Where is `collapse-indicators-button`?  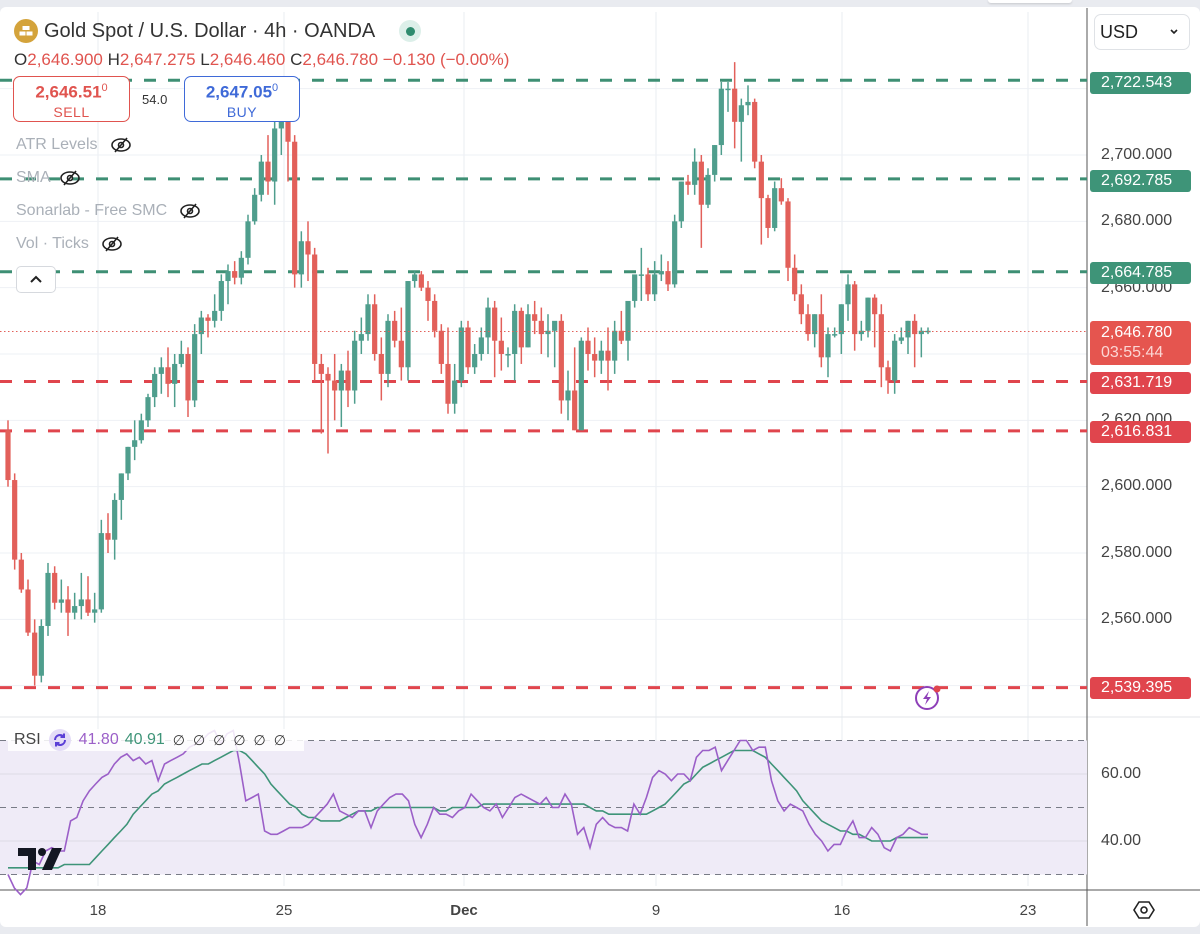 collapse-indicators-button is located at coordinates (36, 279).